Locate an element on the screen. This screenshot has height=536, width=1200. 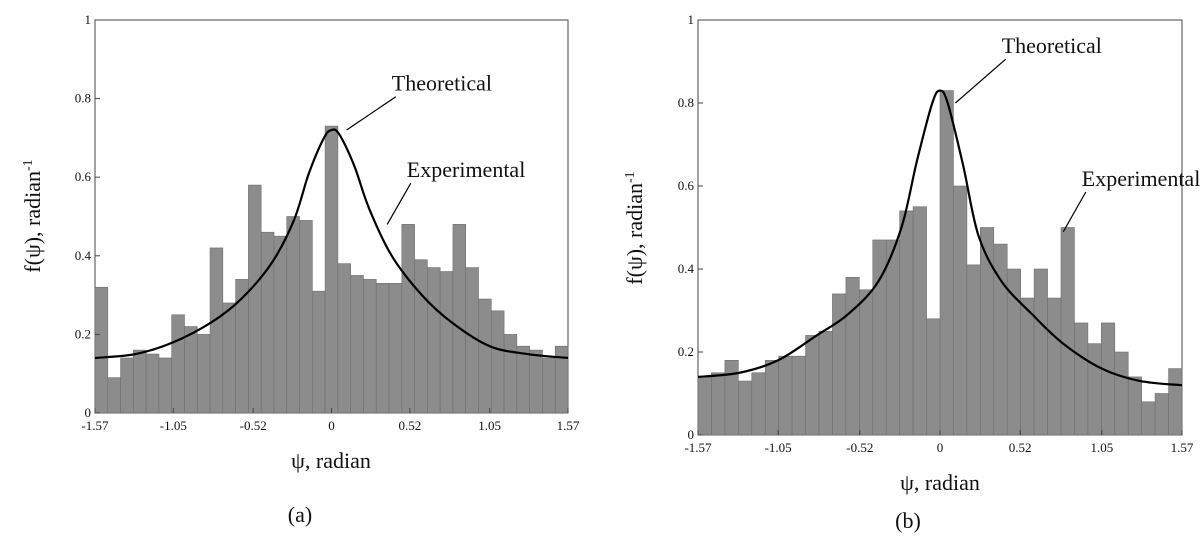
caption-b: (b) is located at coordinates (908, 520).